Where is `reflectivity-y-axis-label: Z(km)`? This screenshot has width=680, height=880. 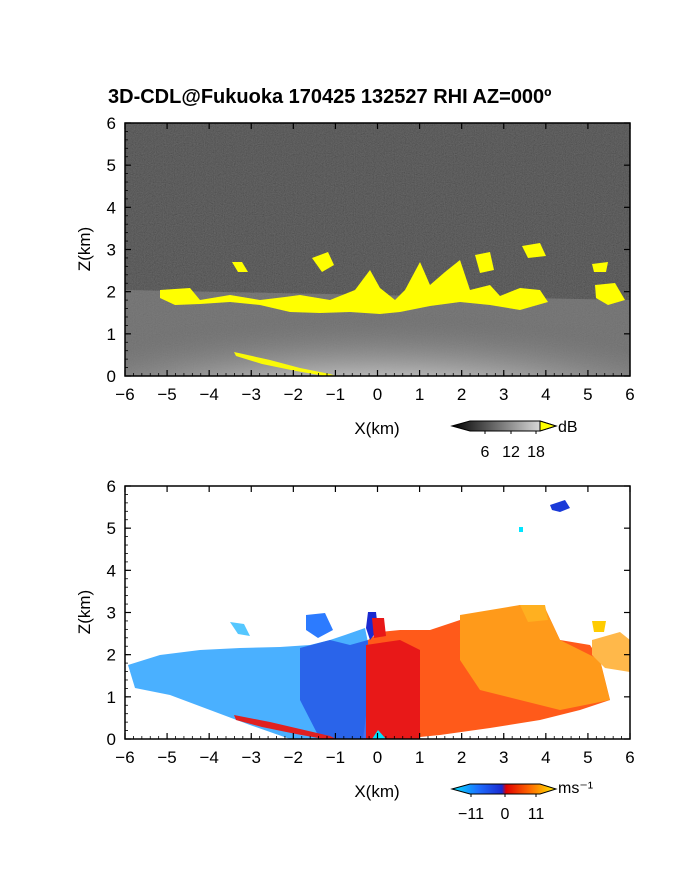 reflectivity-y-axis-label: Z(km) is located at coordinates (84, 249).